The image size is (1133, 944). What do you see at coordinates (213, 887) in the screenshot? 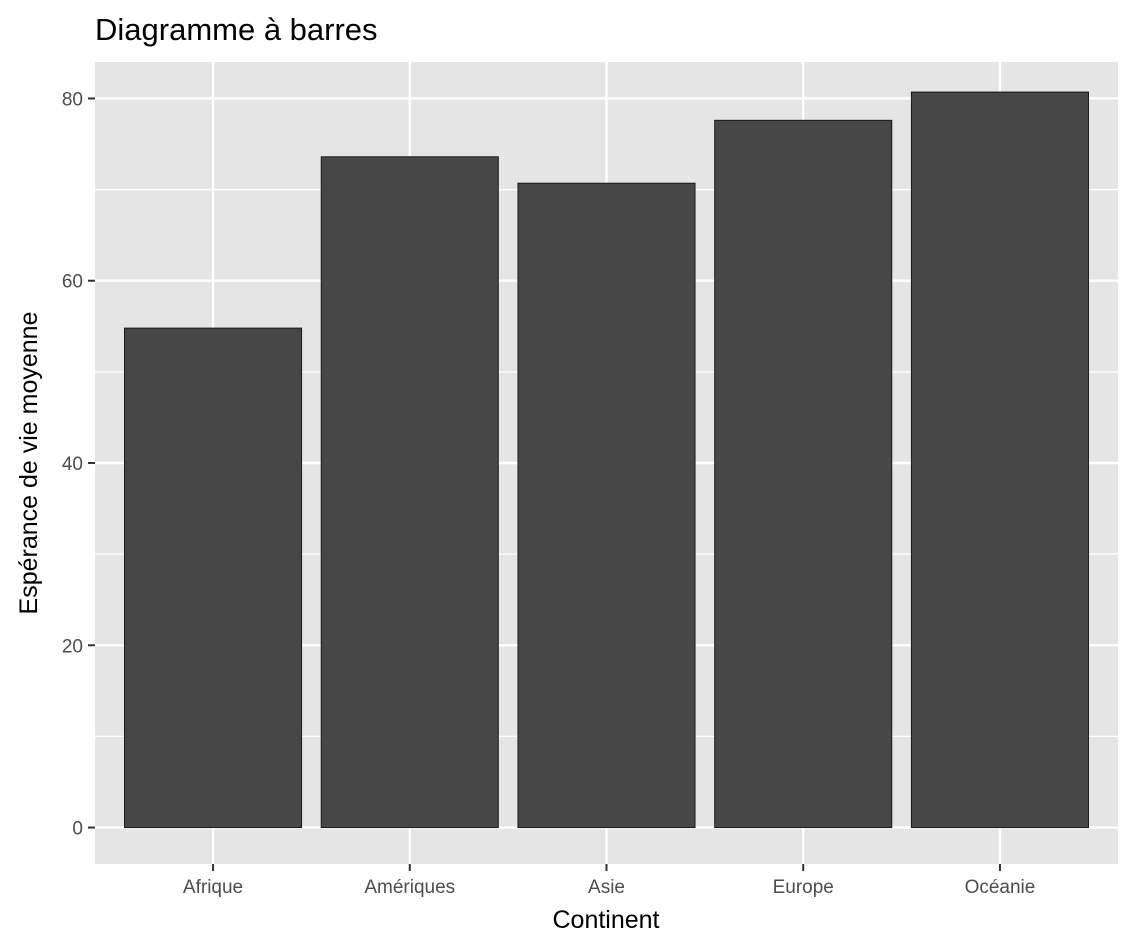
I see `x-tick-label: Afrique` at bounding box center [213, 887].